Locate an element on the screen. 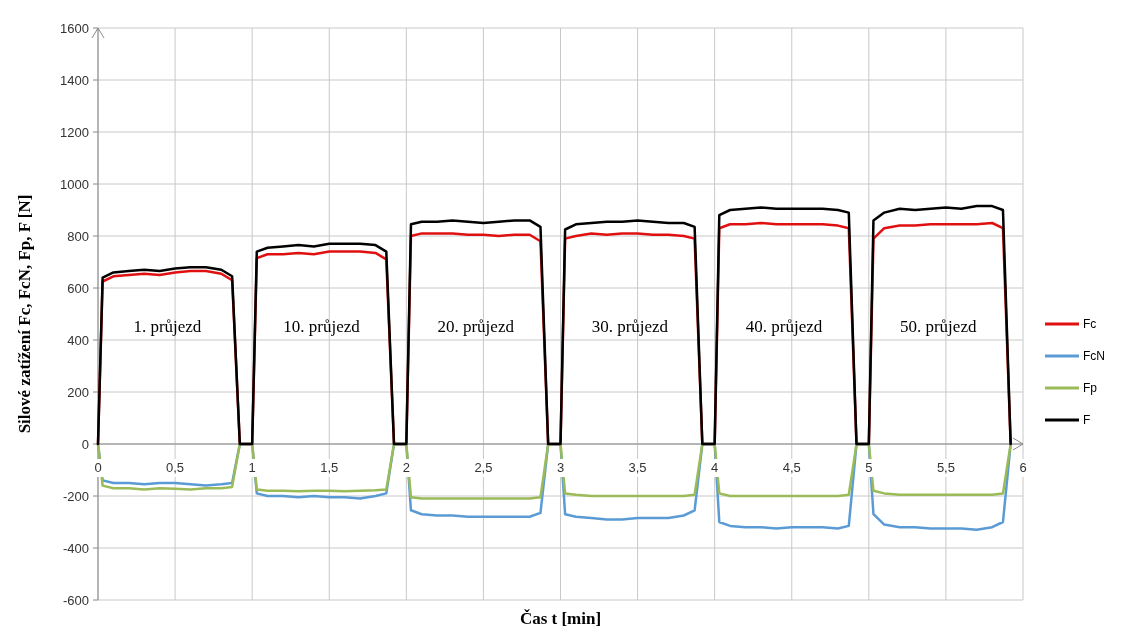 This screenshot has height=637, width=1139. x-tick-label: 5 is located at coordinates (869, 467).